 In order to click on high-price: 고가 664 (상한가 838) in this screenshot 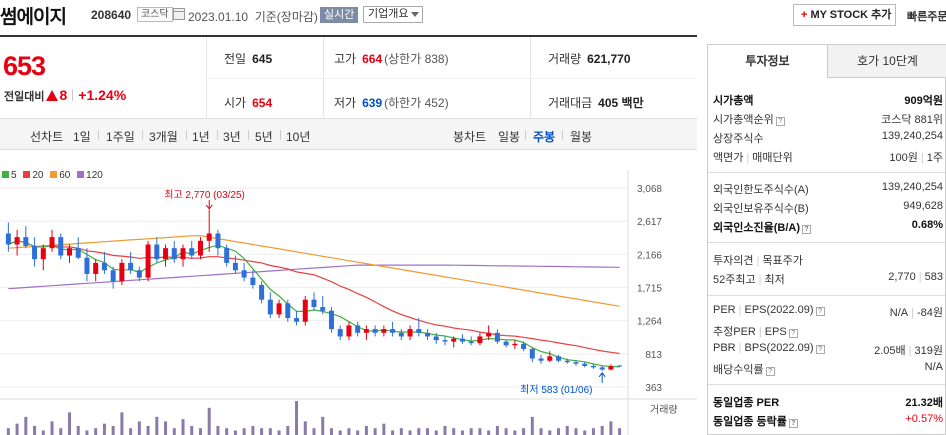, I will do `click(391, 58)`.